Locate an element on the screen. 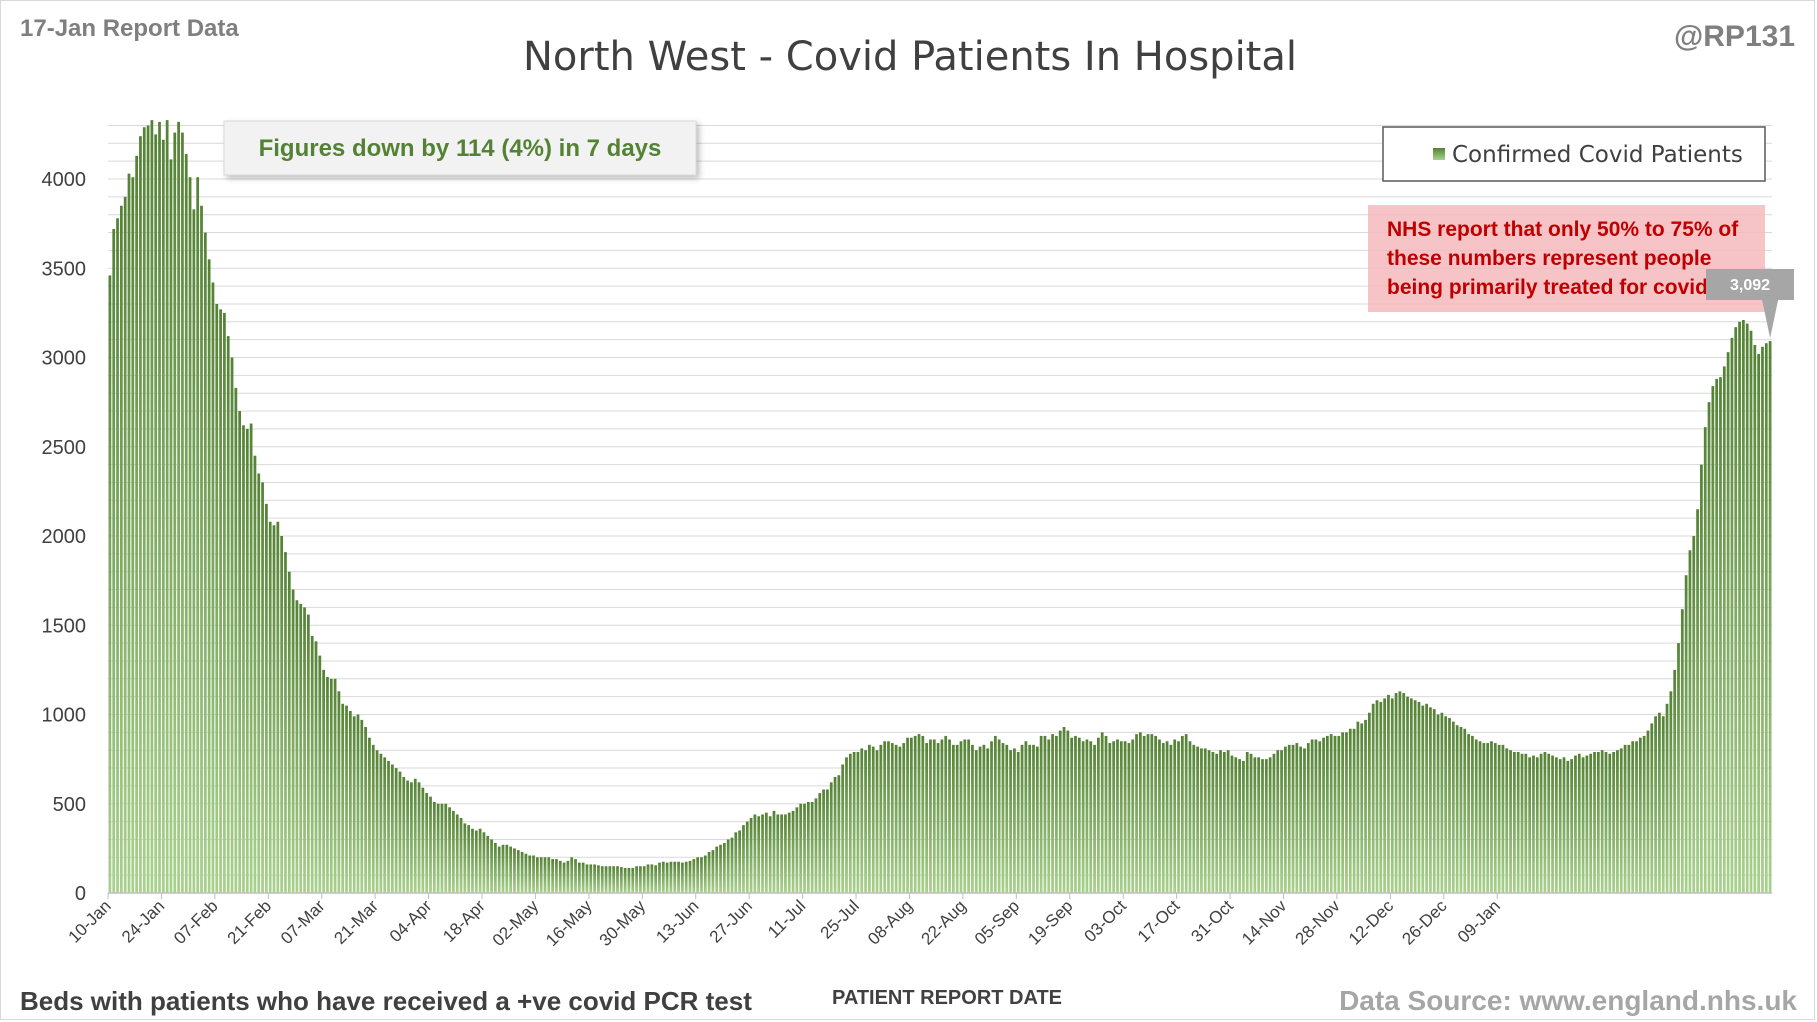 This screenshot has height=1022, width=1817. x-tick-label: 30-May is located at coordinates (623, 923).